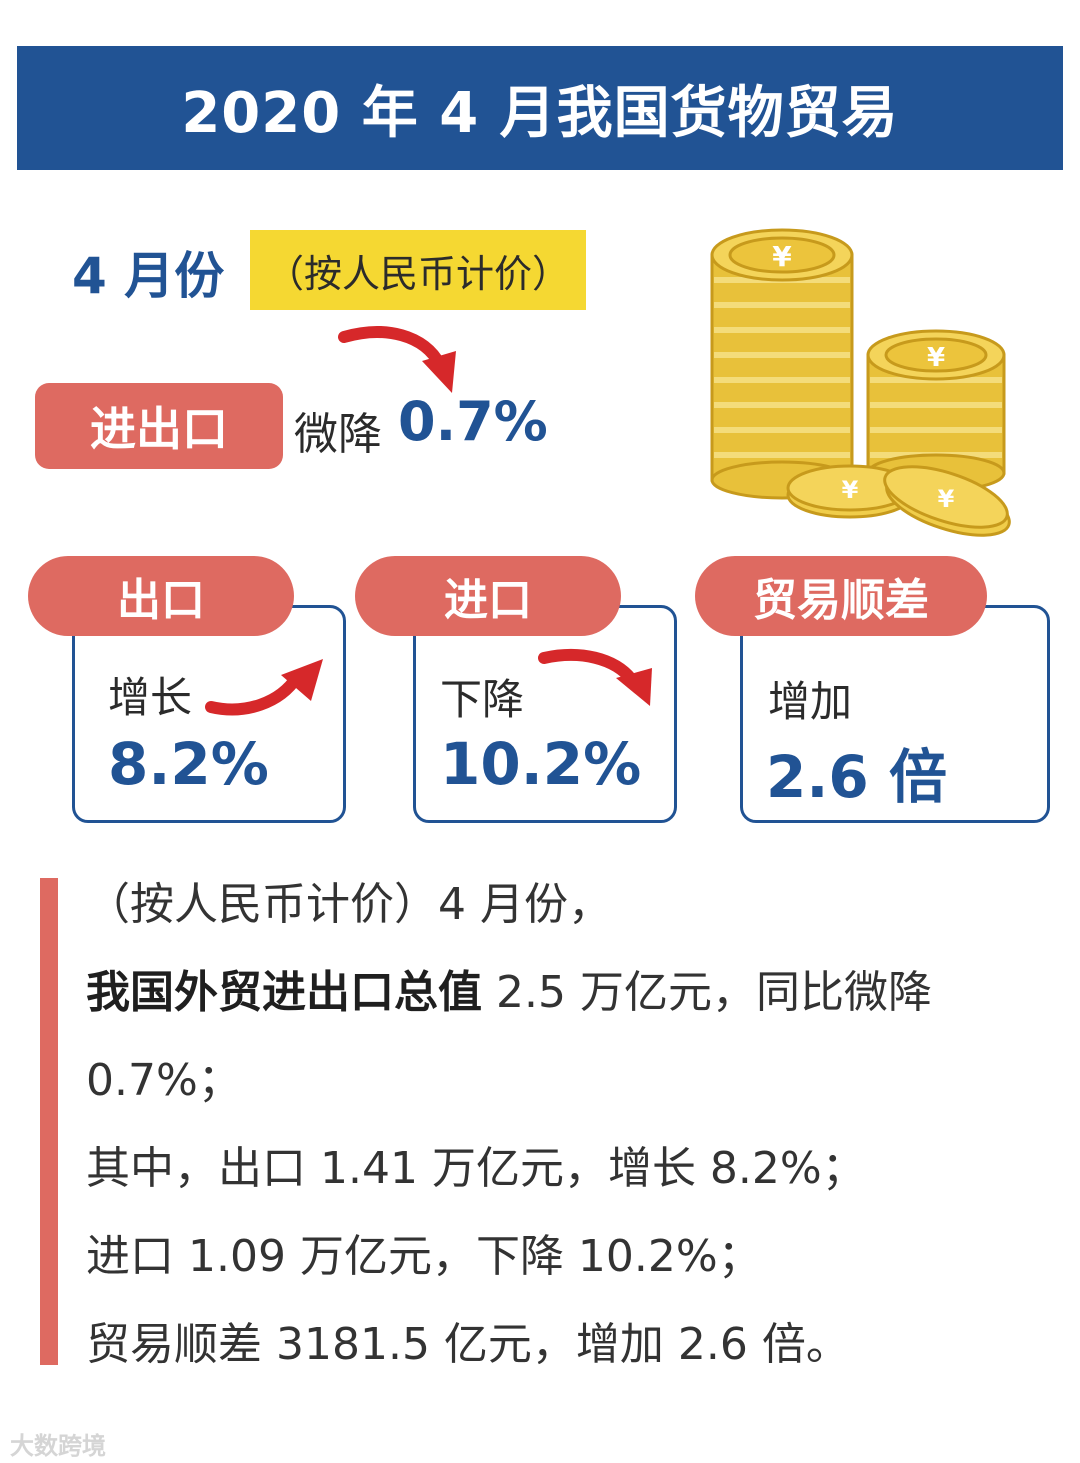 This screenshot has width=1080, height=1463. Describe the element at coordinates (150, 697) in the screenshot. I see `export-card-verb: 增长` at that location.